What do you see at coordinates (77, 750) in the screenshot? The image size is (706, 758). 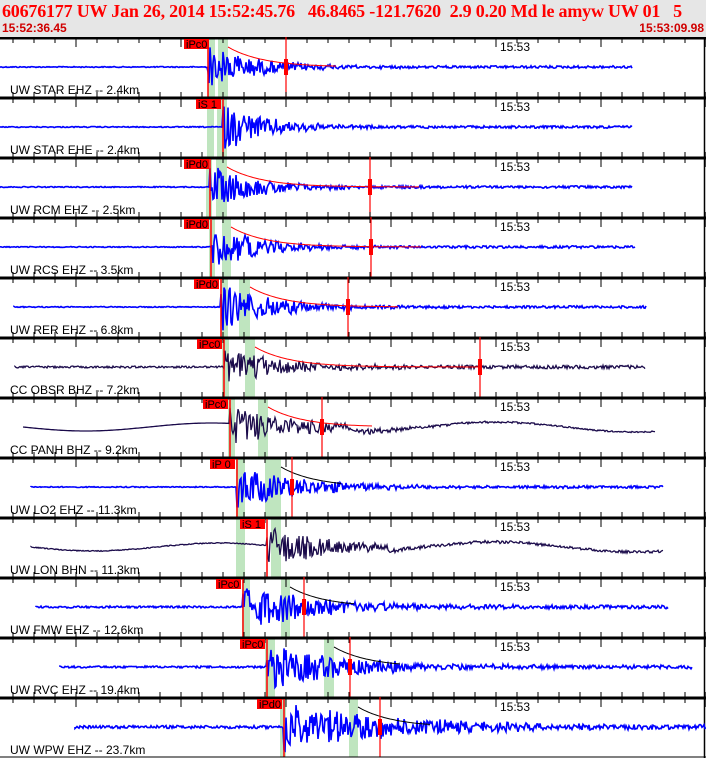 I see `station-label: UW WPW EHZ -- 23.7km` at bounding box center [77, 750].